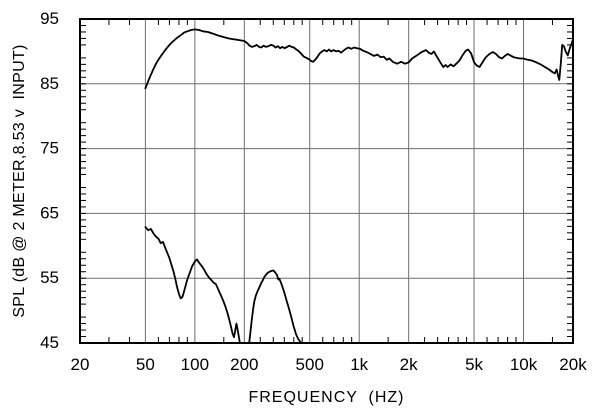 Image resolution: width=600 pixels, height=420 pixels. Describe the element at coordinates (19, 181) in the screenshot. I see `y-axis-title: SPL (dB @ 2 METER,8.53 v INPUT)` at that location.